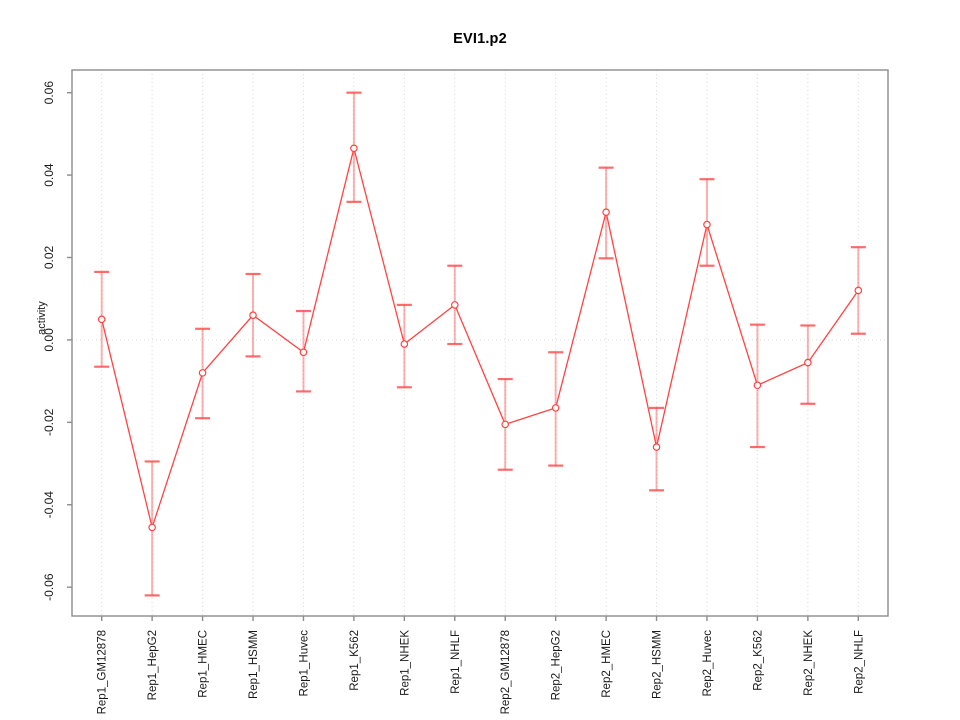 Image resolution: width=960 pixels, height=720 pixels. Describe the element at coordinates (658, 664) in the screenshot. I see `x-tick-label: Rep2_HSMM` at that location.